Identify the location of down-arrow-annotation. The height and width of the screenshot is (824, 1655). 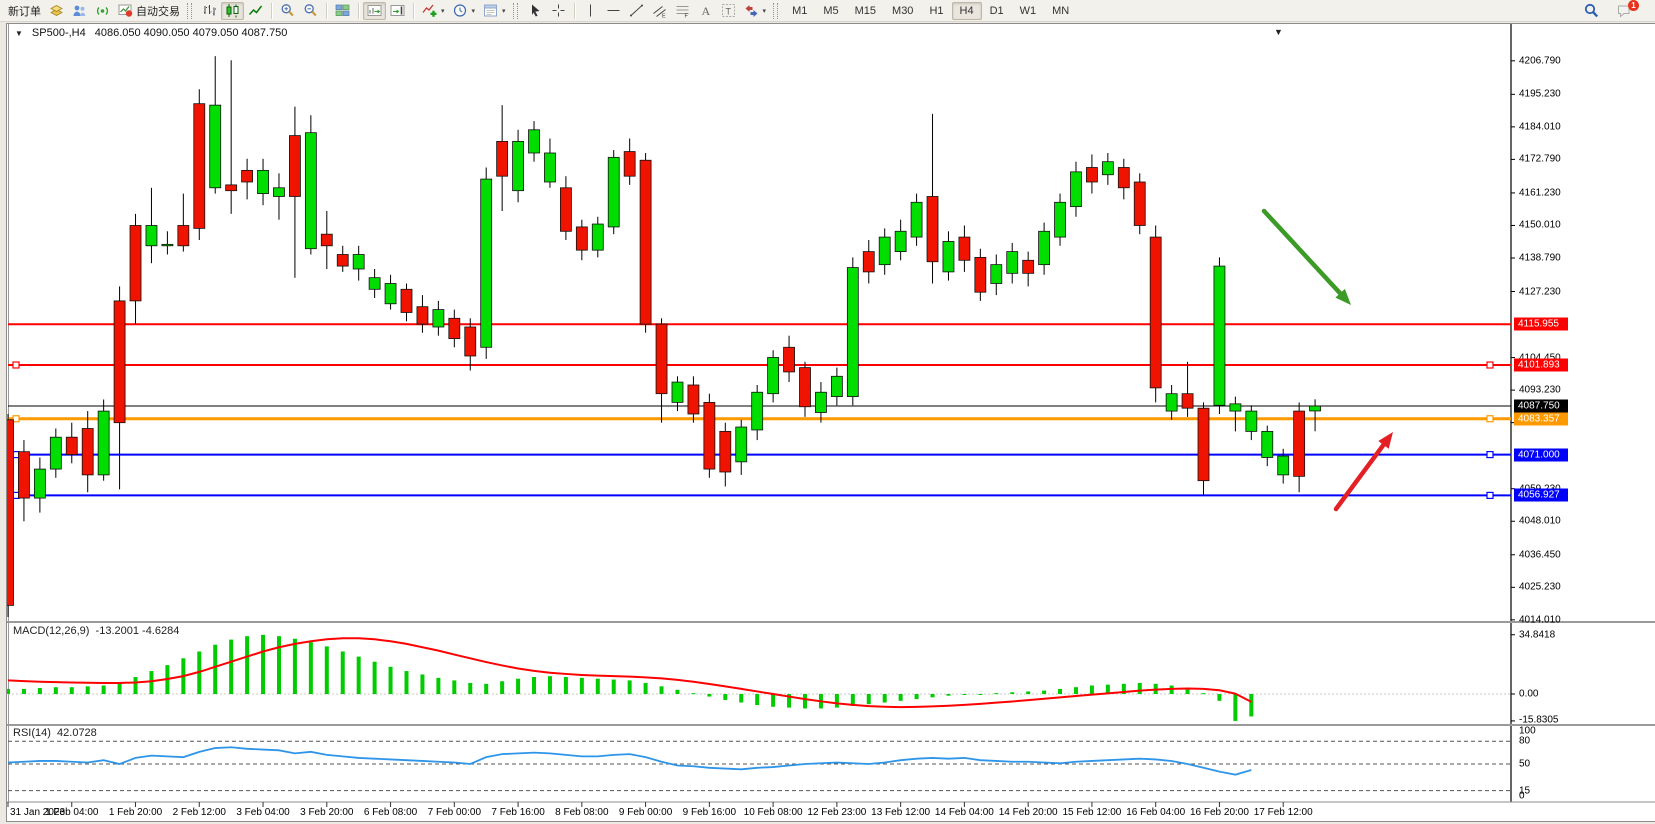
(1306, 256).